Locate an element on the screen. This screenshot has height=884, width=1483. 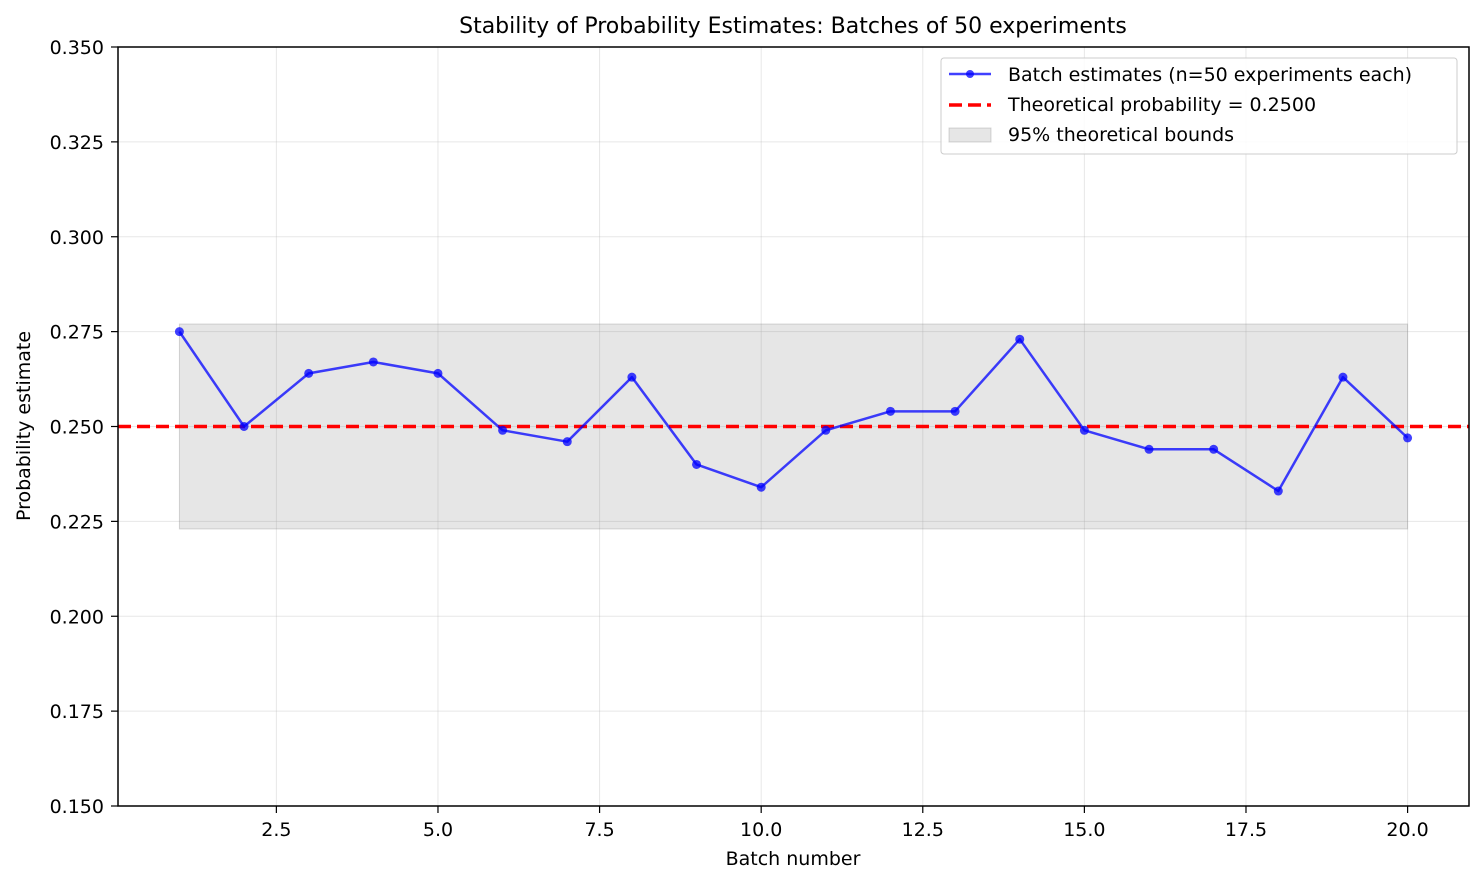
y-tick-label: 0.200 is located at coordinates (77, 617).